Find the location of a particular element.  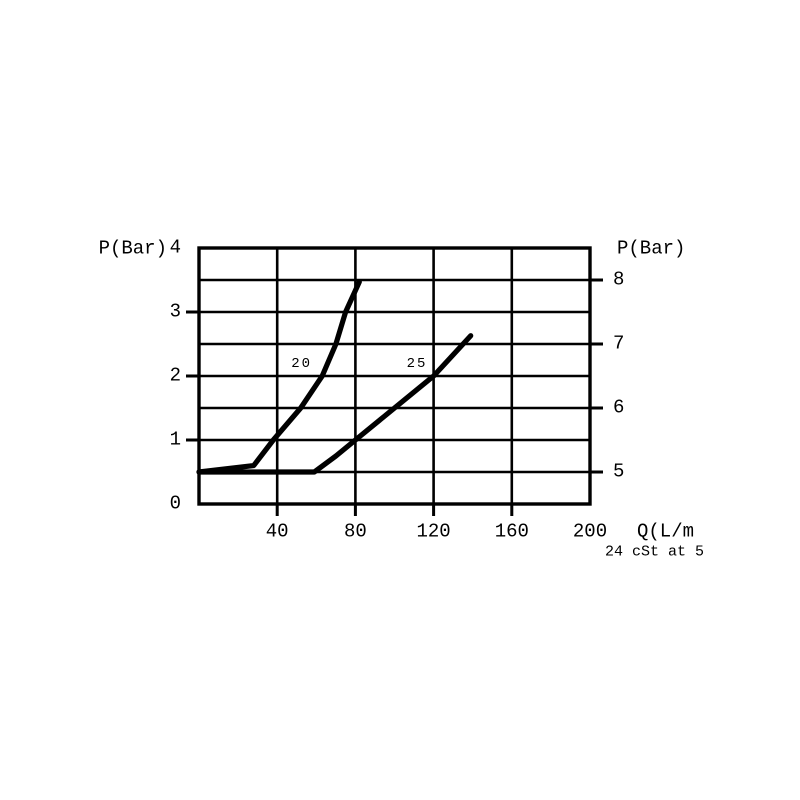

left-axis-tick-label: 2 is located at coordinates (175, 375).